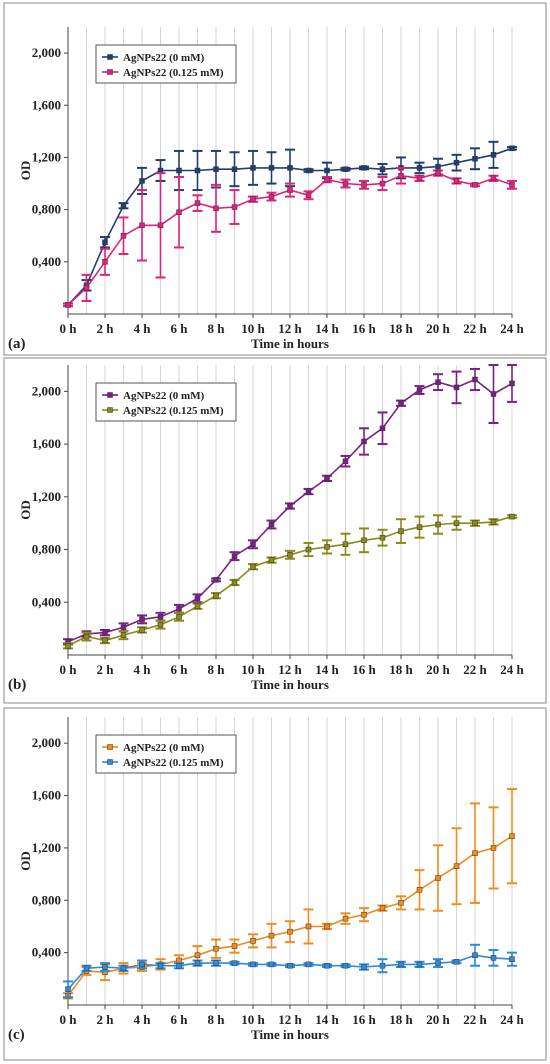 The width and height of the screenshot is (550, 1064). I want to click on x-tick-label: 12 h, so click(290, 328).